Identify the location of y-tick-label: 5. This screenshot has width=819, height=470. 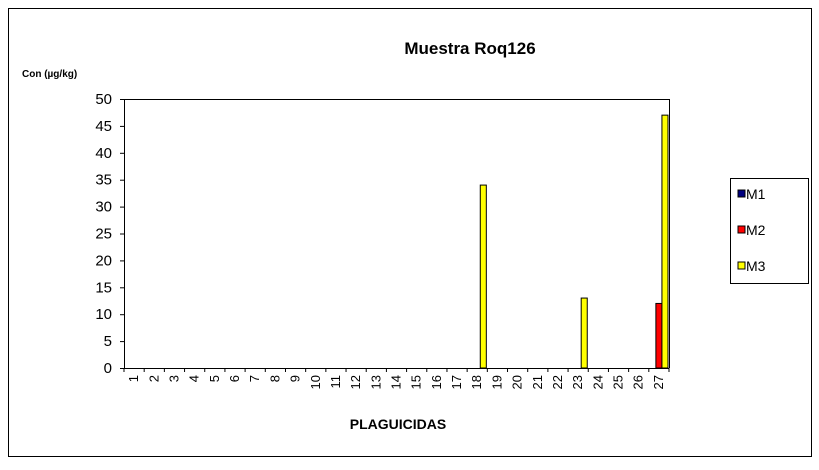
(108, 341).